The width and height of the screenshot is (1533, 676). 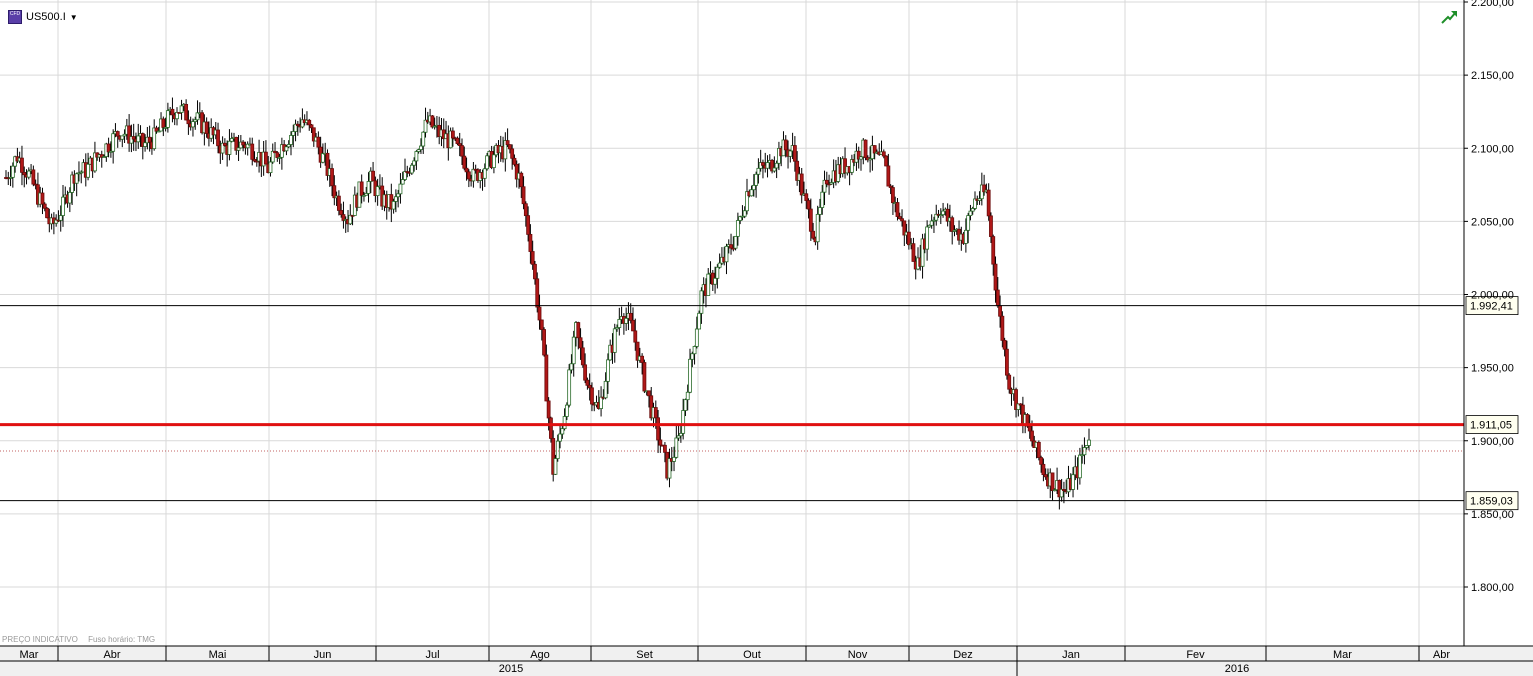 I want to click on month-label: Dez, so click(x=963, y=655).